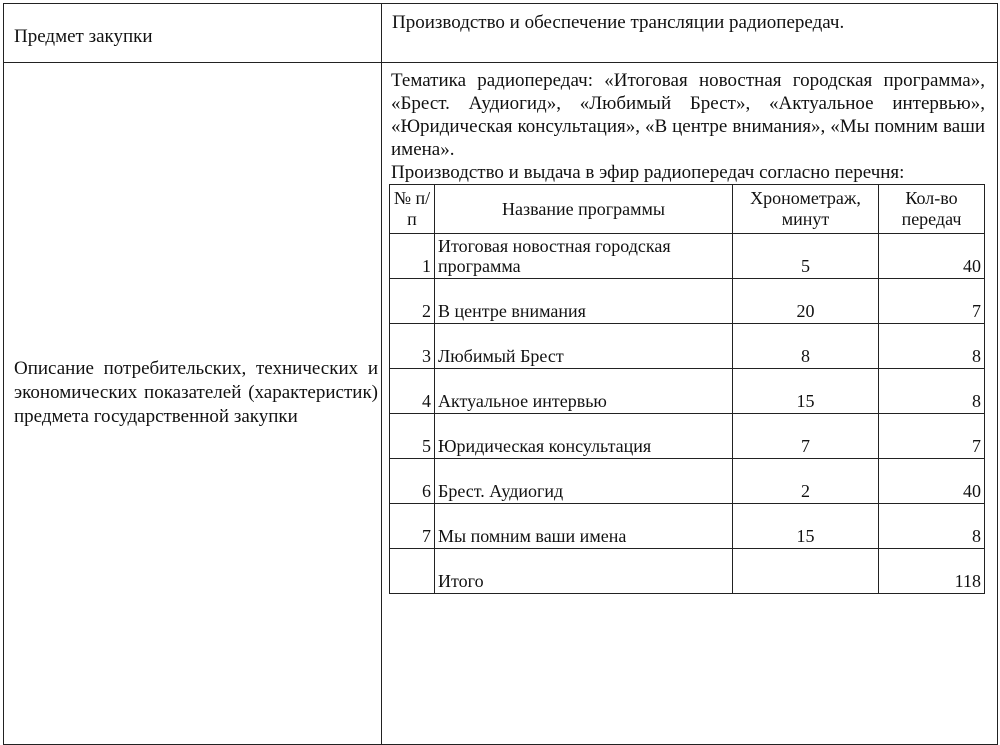  What do you see at coordinates (583, 391) in the screenshot?
I see `program-name: Актуальное интервью` at bounding box center [583, 391].